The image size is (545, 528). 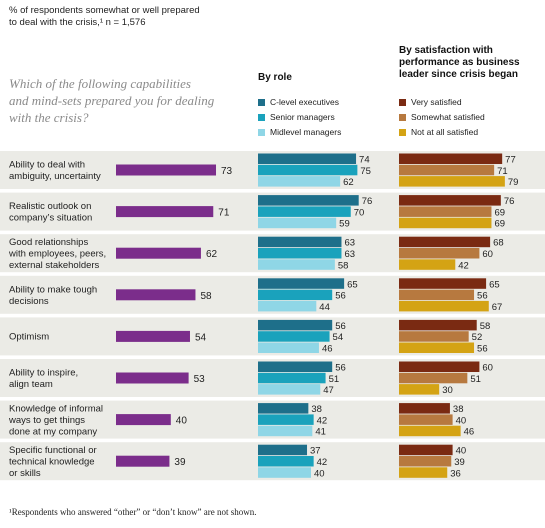 What do you see at coordinates (50, 206) in the screenshot?
I see `category-label: Realistic outlook on` at bounding box center [50, 206].